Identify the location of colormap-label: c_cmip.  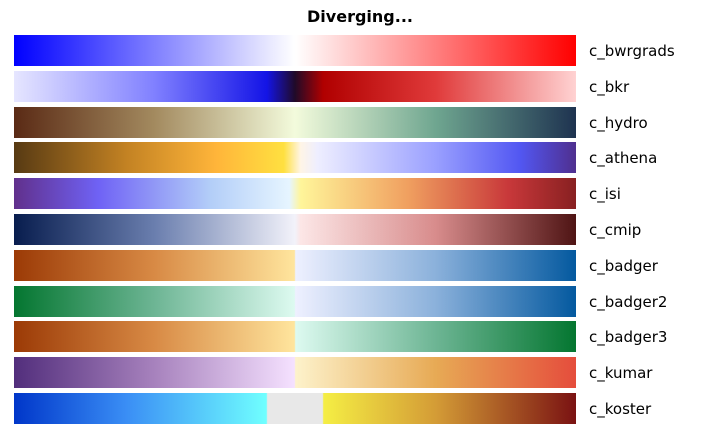
(615, 230).